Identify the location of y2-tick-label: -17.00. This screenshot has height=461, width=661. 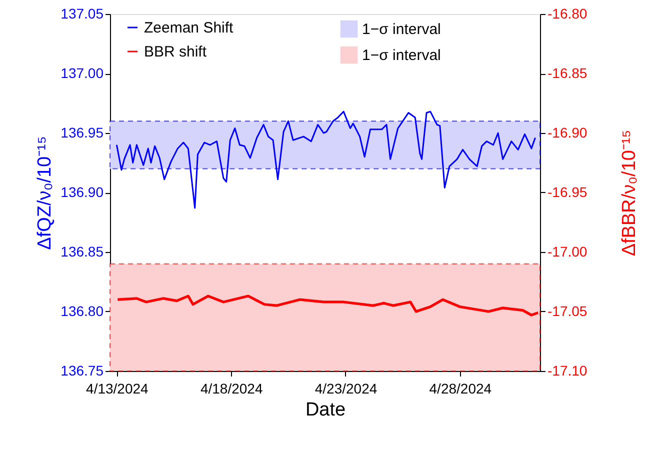
(568, 252).